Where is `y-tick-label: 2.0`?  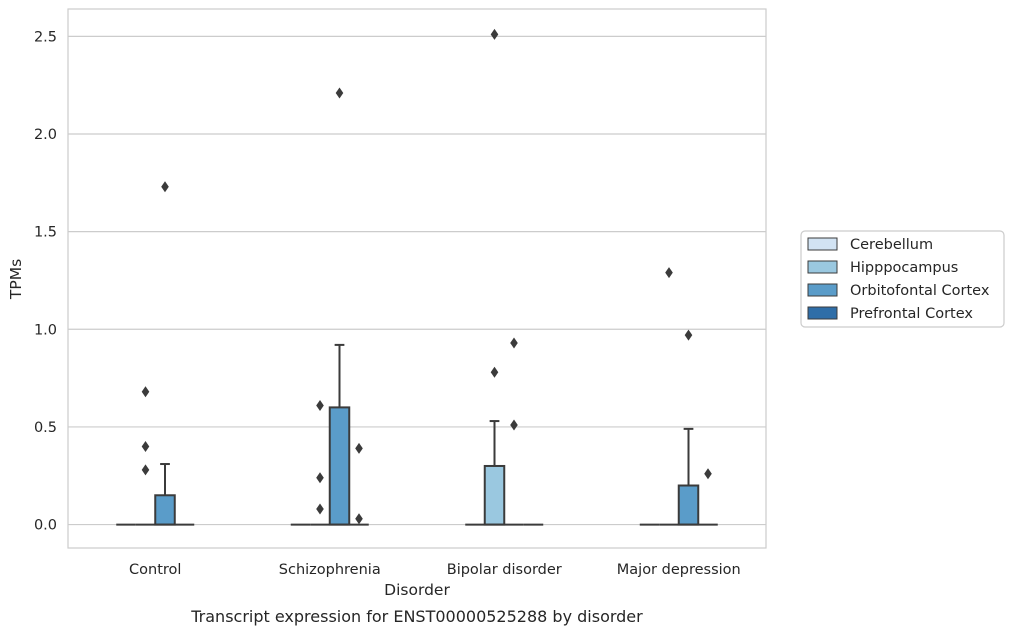 y-tick-label: 2.0 is located at coordinates (45, 135).